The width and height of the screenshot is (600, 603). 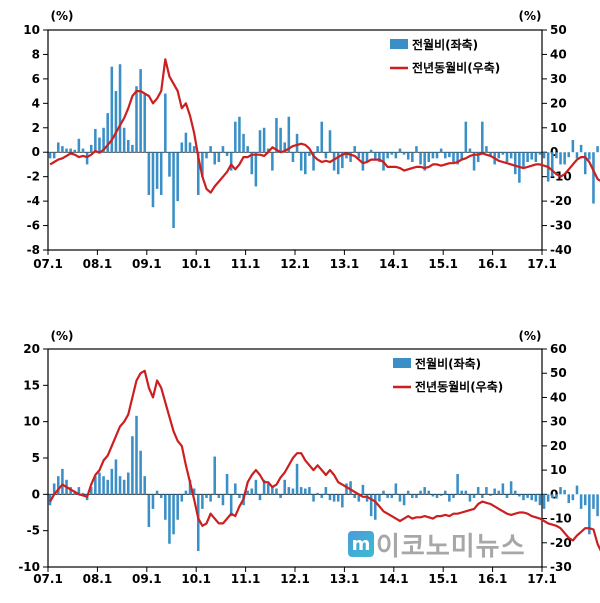 What do you see at coordinates (98, 579) in the screenshot?
I see `x-tick-label: 08.1` at bounding box center [98, 579].